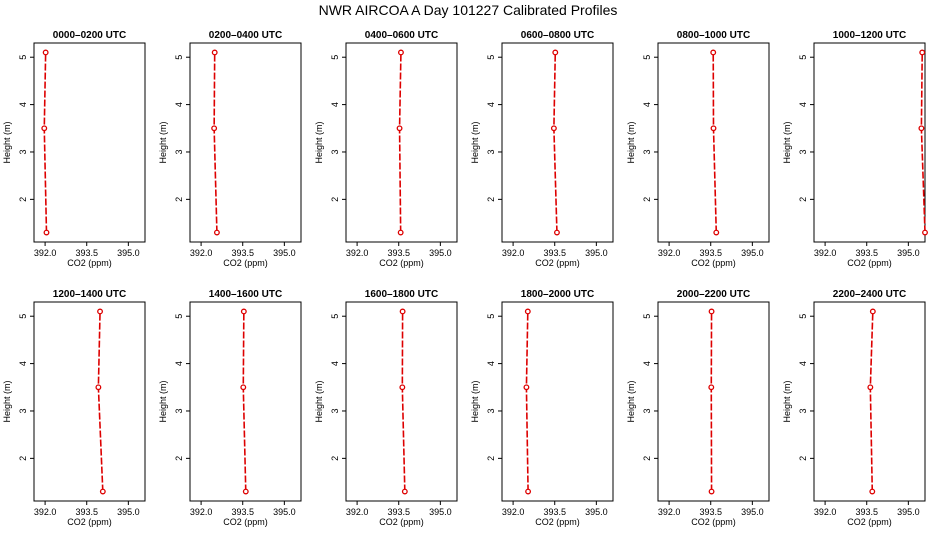  Describe the element at coordinates (245, 35) in the screenshot. I see `panel-title: 0200–0400 UTC` at that location.